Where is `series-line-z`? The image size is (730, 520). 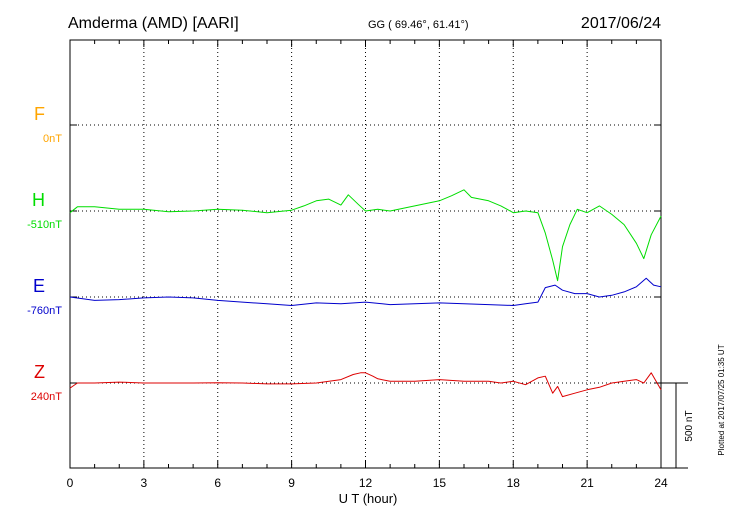
series-line-z is located at coordinates (365, 385).